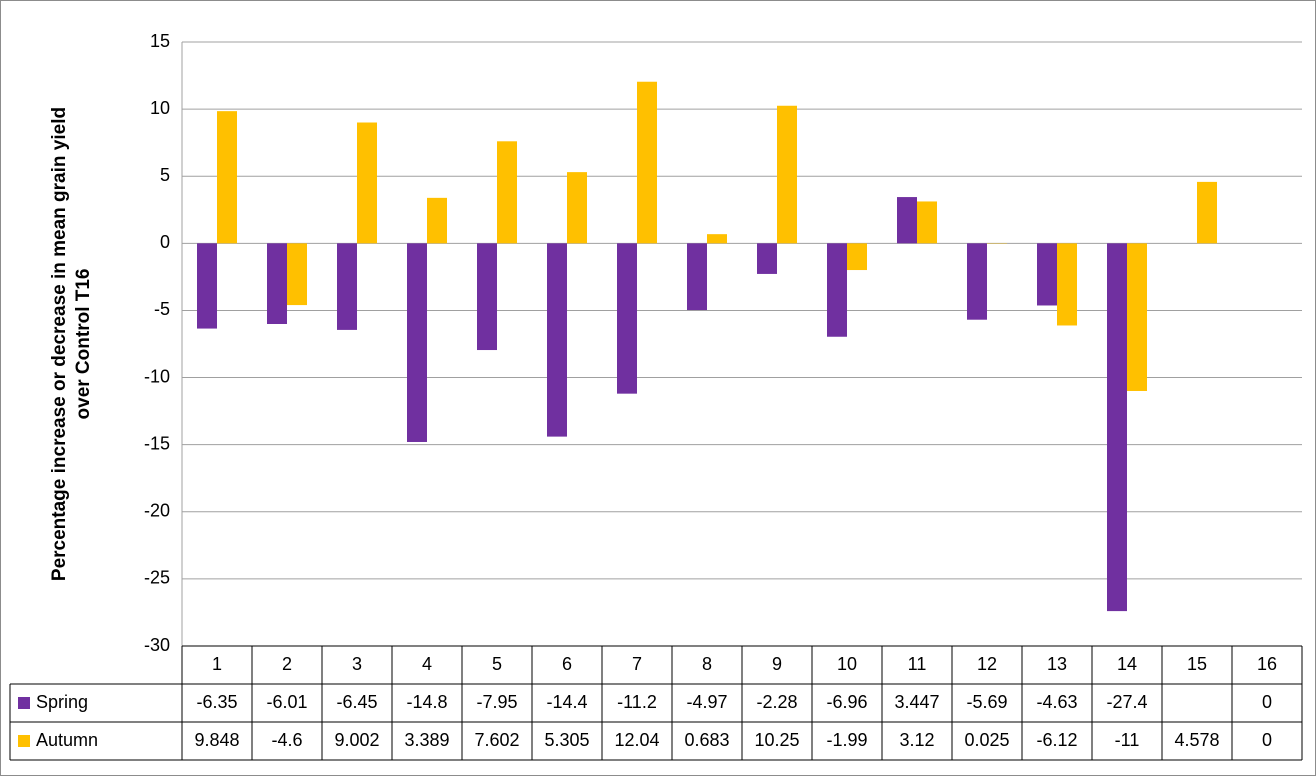 The image size is (1316, 776). Describe the element at coordinates (847, 664) in the screenshot. I see `x-tick-label: 10` at that location.